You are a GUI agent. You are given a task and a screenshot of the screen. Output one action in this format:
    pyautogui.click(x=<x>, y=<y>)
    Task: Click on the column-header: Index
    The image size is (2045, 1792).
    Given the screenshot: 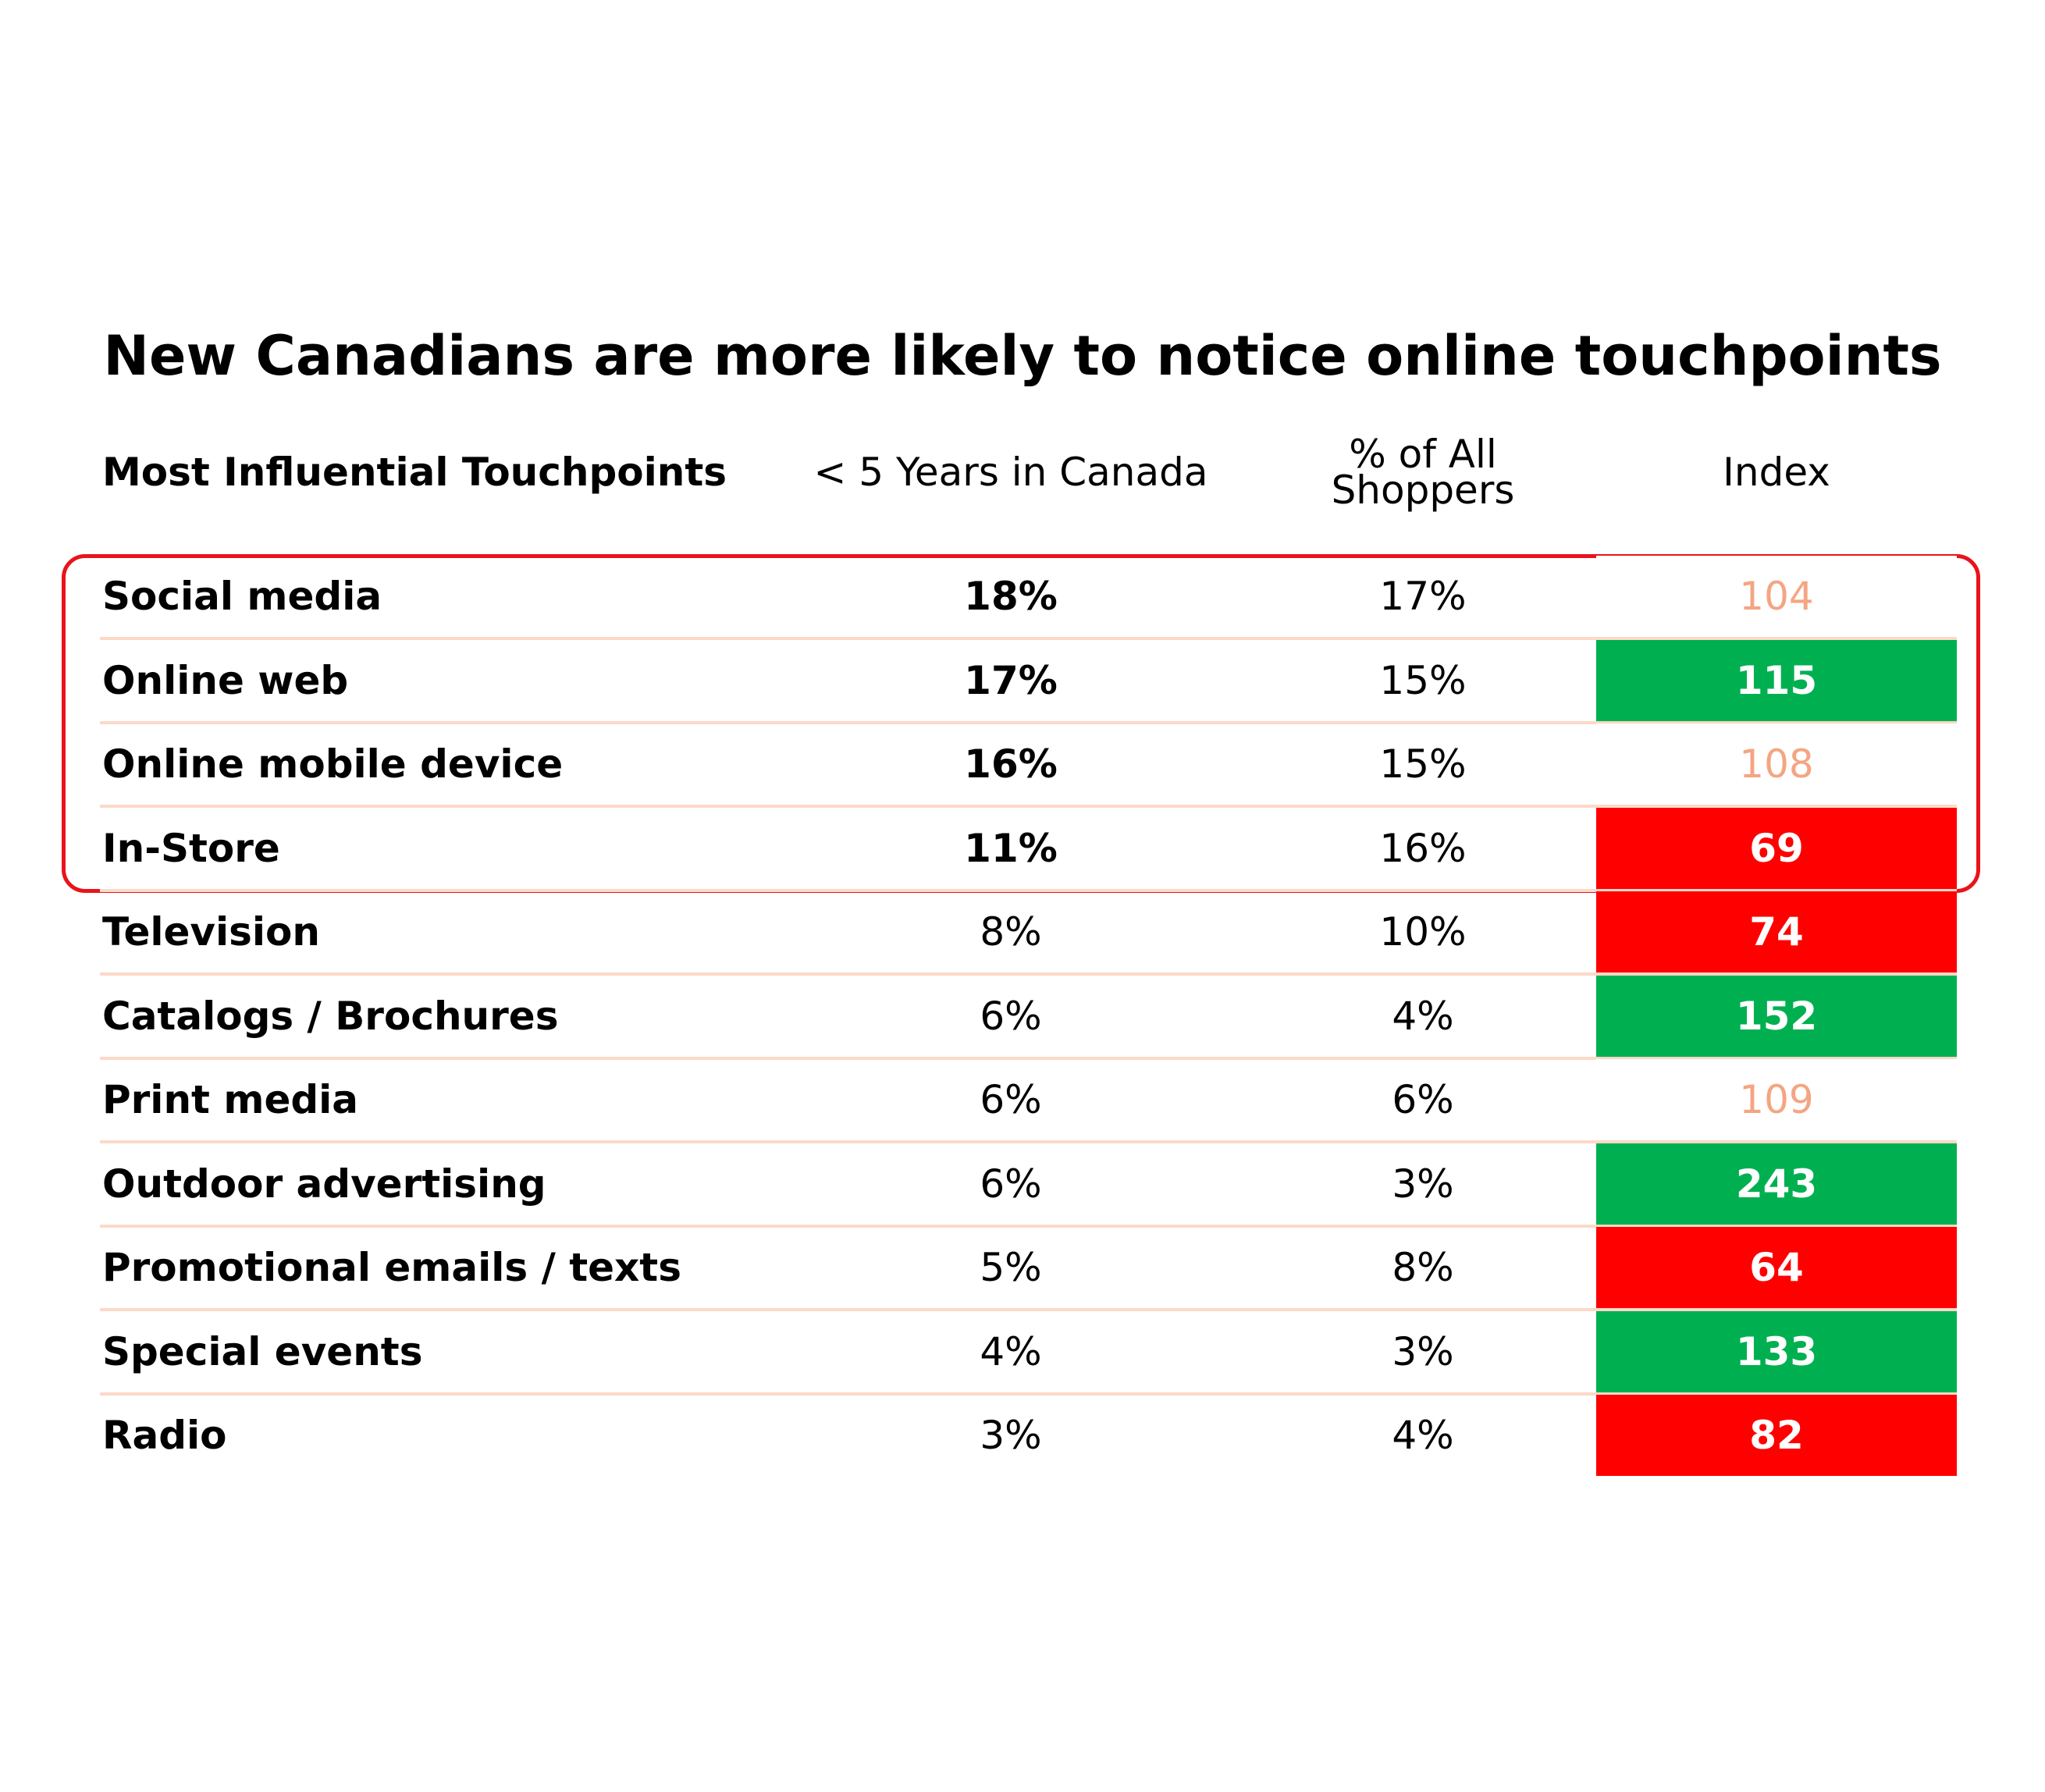 What is the action you would take?
    pyautogui.click(x=1776, y=472)
    